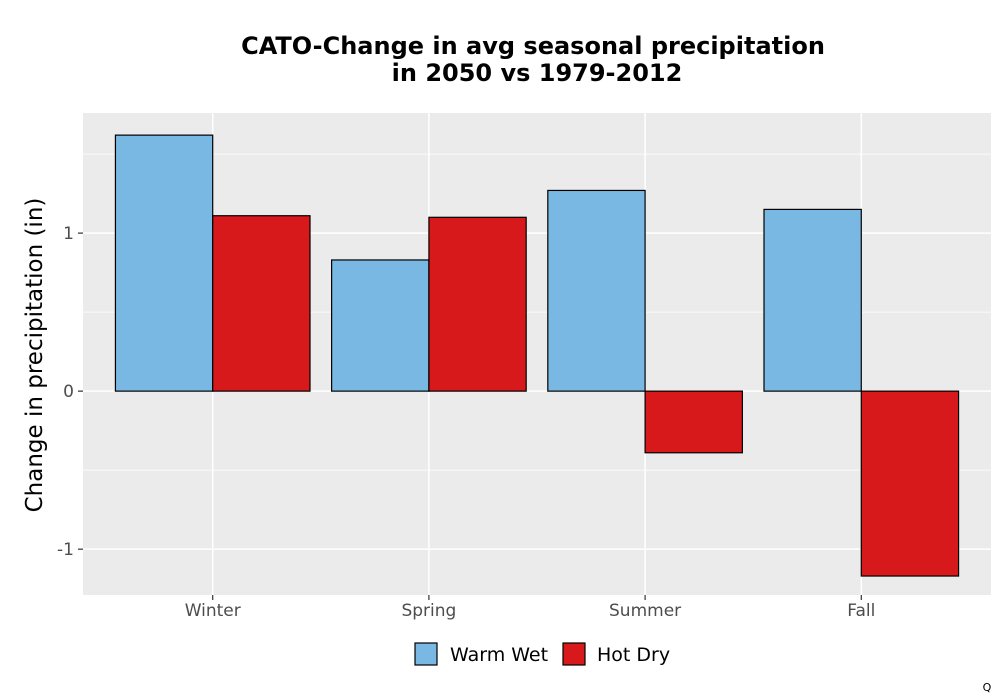 The height and width of the screenshot is (700, 1000). I want to click on bar-warm-wet-fall, so click(812, 300).